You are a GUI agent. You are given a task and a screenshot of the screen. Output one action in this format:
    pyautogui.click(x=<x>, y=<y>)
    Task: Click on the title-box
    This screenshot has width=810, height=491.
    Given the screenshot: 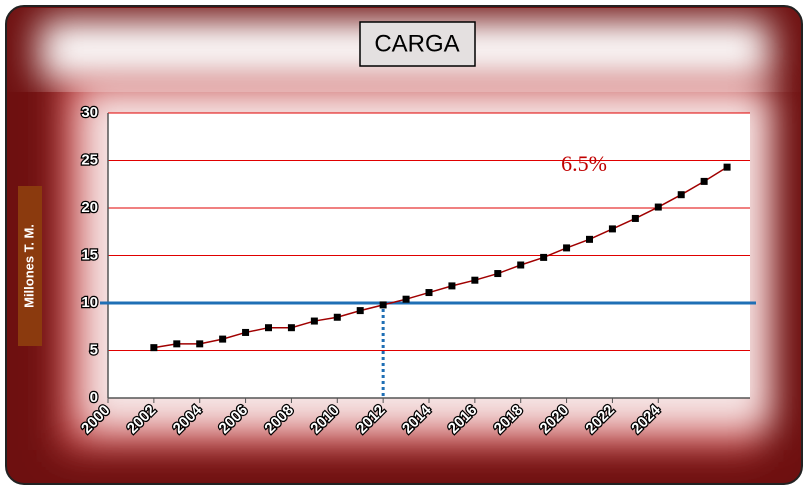 What is the action you would take?
    pyautogui.click(x=417, y=44)
    